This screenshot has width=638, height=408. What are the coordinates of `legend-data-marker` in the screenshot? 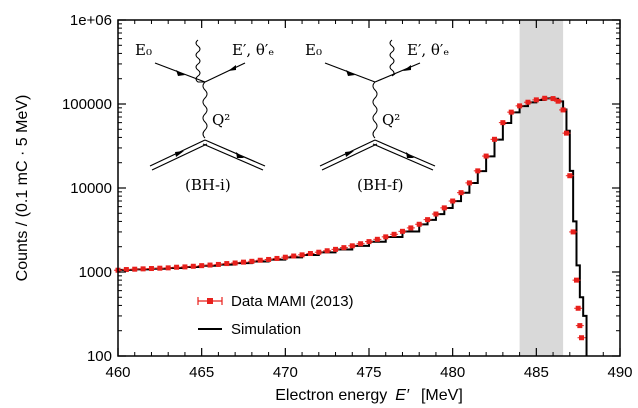 It's located at (210, 301).